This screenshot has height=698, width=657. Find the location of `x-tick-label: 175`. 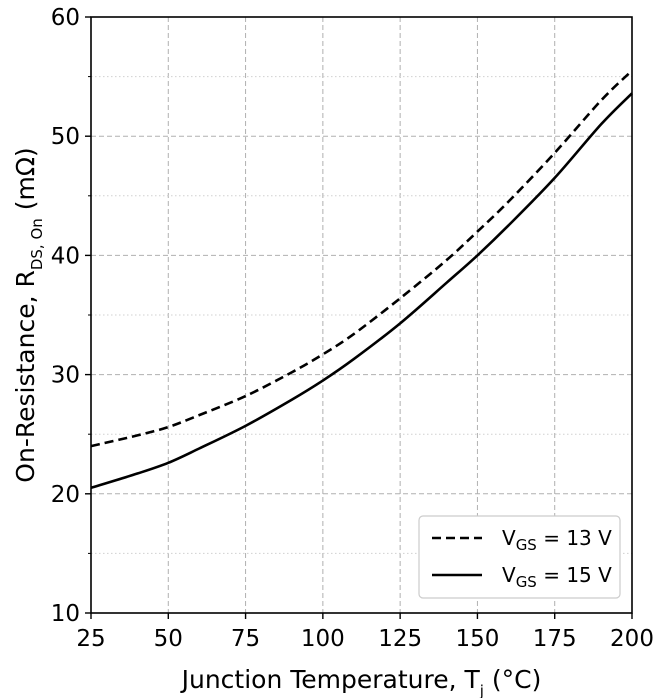

x-tick-label: 175 is located at coordinates (555, 639).